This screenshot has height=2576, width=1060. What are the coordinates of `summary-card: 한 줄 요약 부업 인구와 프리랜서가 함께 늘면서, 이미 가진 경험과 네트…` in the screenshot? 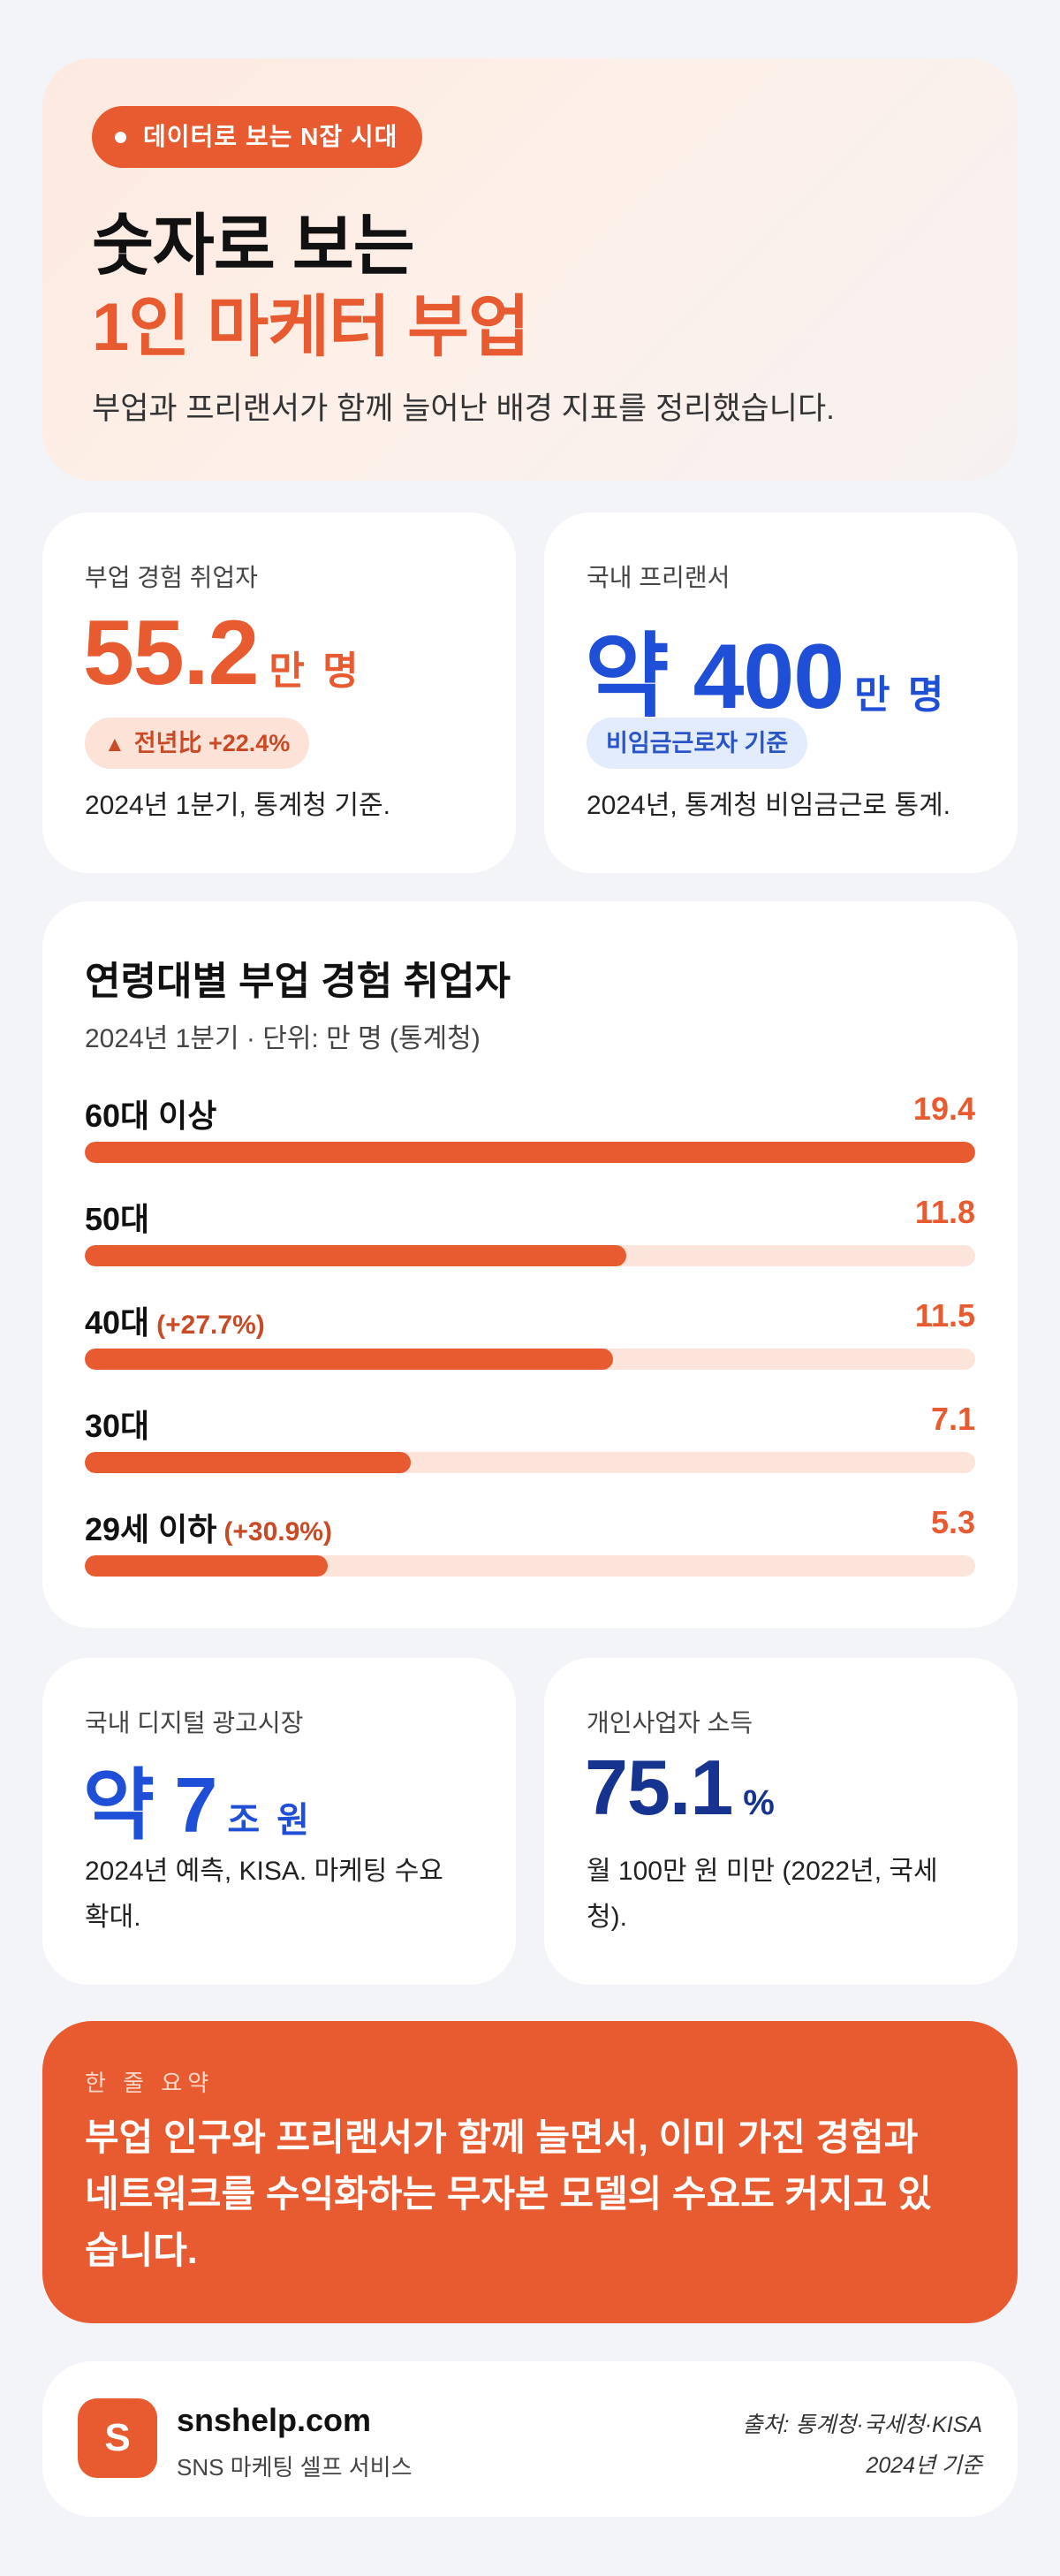 It's located at (530, 2172).